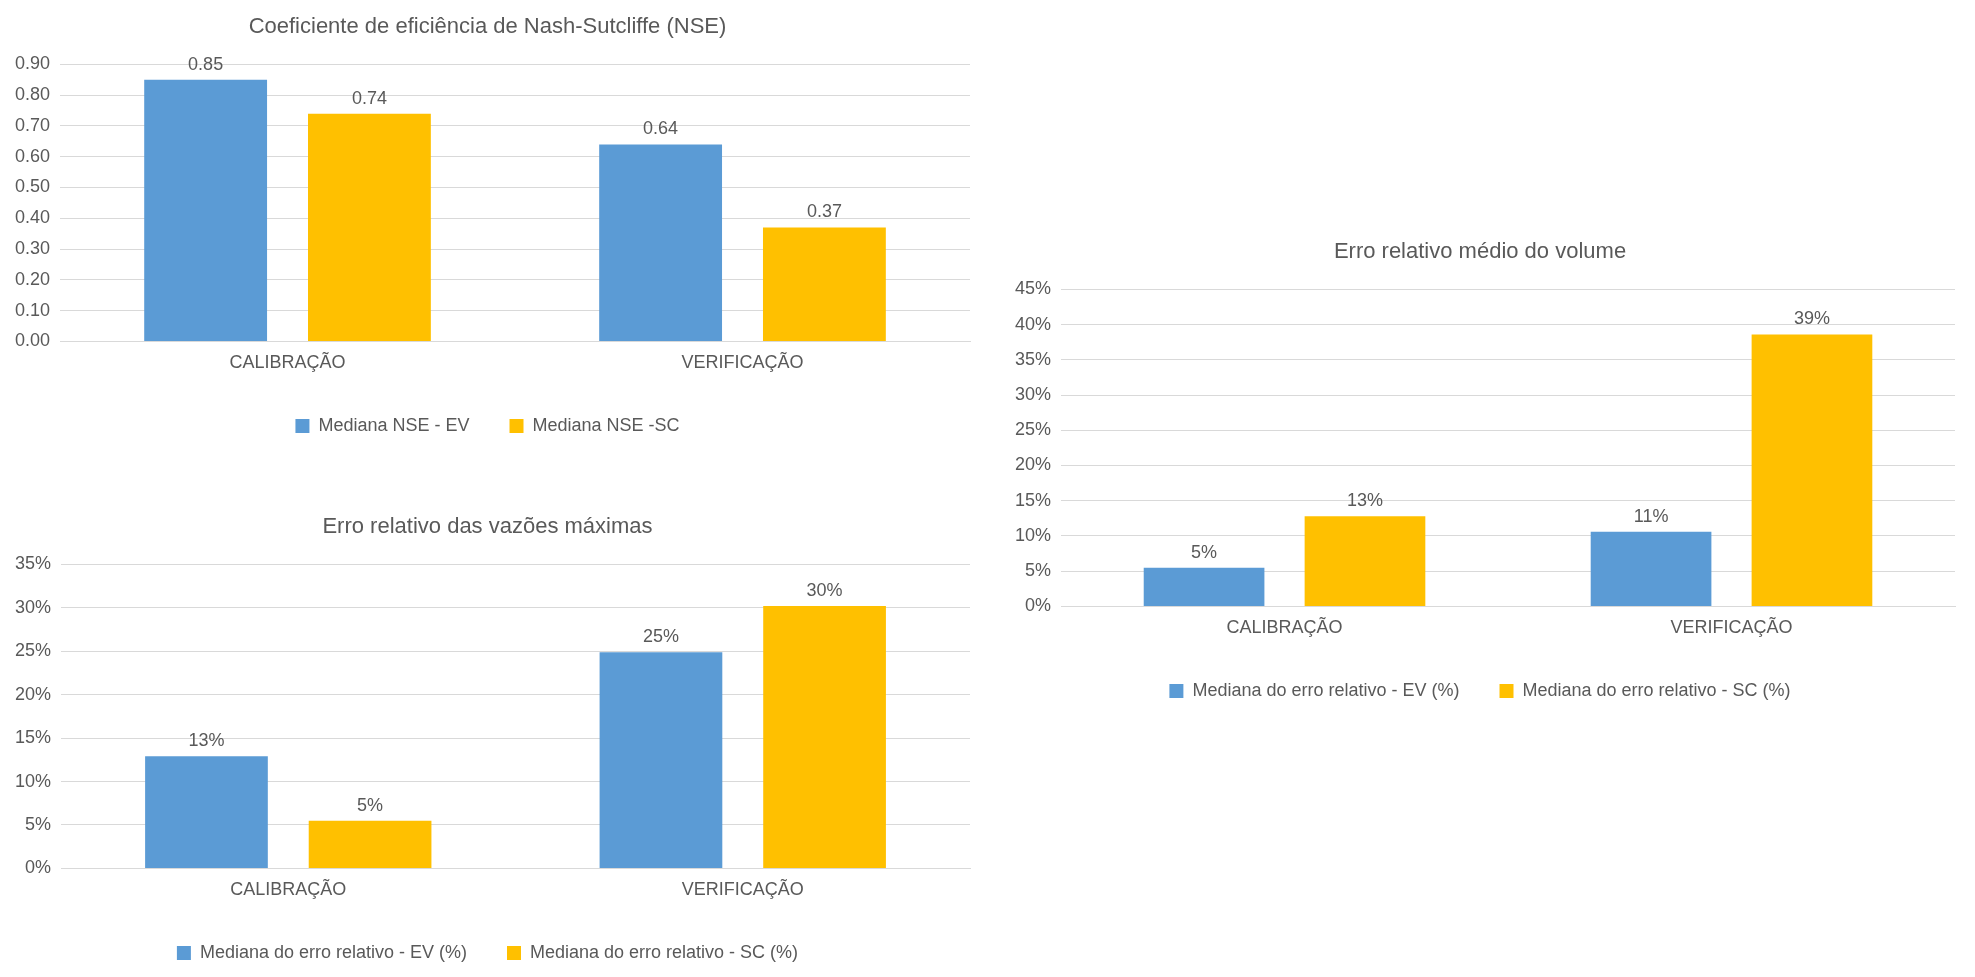 The height and width of the screenshot is (977, 1975). I want to click on y-tick-label: 0.00, so click(32, 340).